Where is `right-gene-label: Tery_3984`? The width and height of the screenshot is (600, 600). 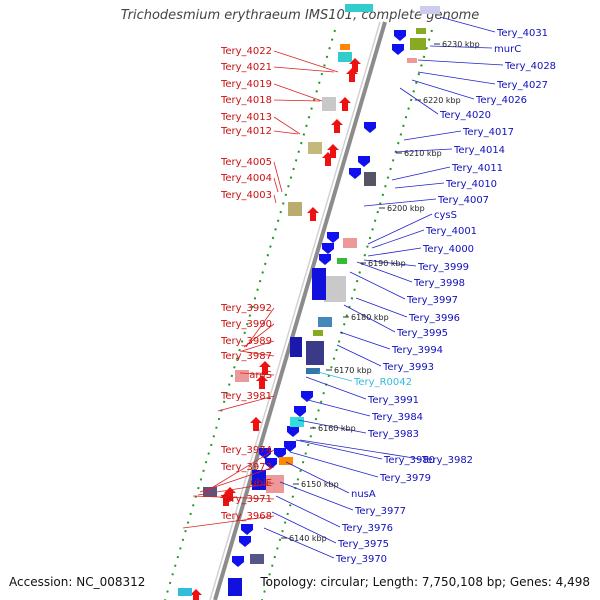 right-gene-label: Tery_3984 is located at coordinates (397, 417).